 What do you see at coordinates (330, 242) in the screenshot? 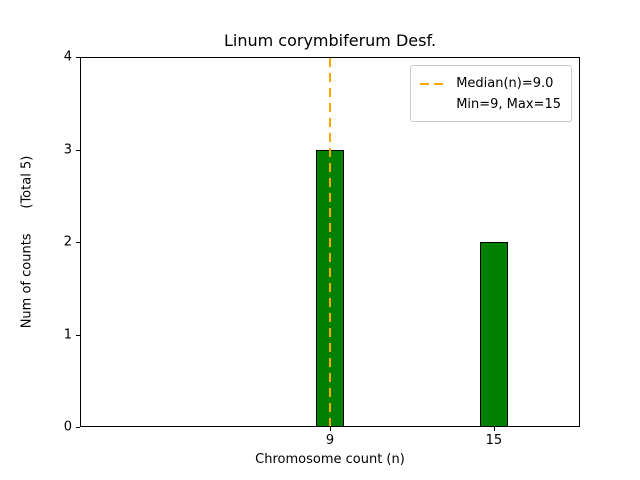
I see `median-line` at bounding box center [330, 242].